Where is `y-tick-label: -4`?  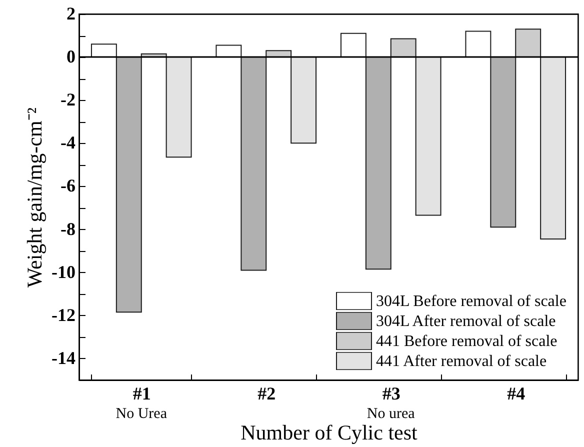
y-tick-label: -4 is located at coordinates (68, 142).